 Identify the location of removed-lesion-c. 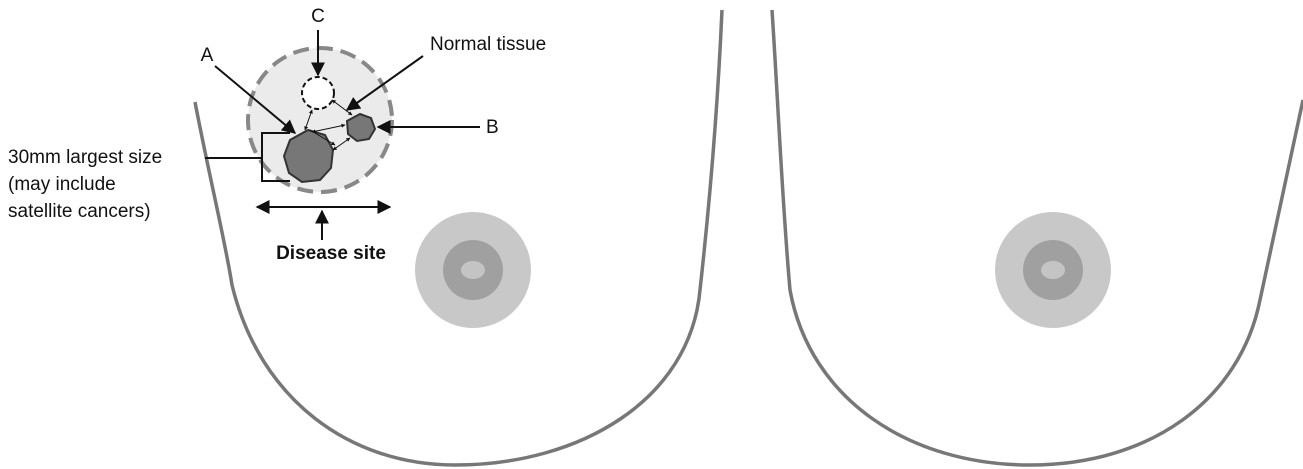
(318, 93).